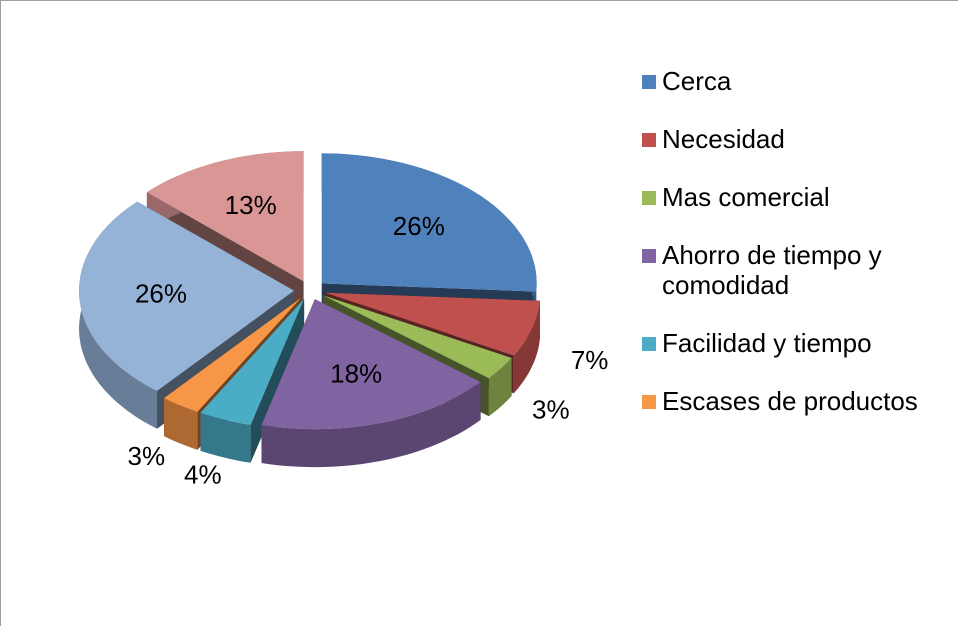 The width and height of the screenshot is (958, 626). What do you see at coordinates (590, 360) in the screenshot?
I see `data-label: 7%` at bounding box center [590, 360].